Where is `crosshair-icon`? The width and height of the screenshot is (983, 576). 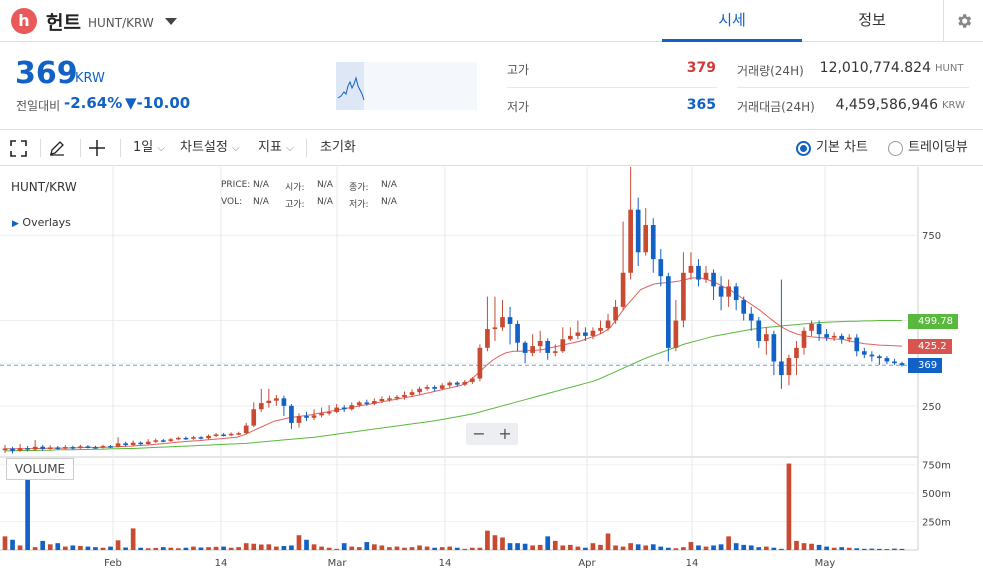
crosshair-icon is located at coordinates (97, 148).